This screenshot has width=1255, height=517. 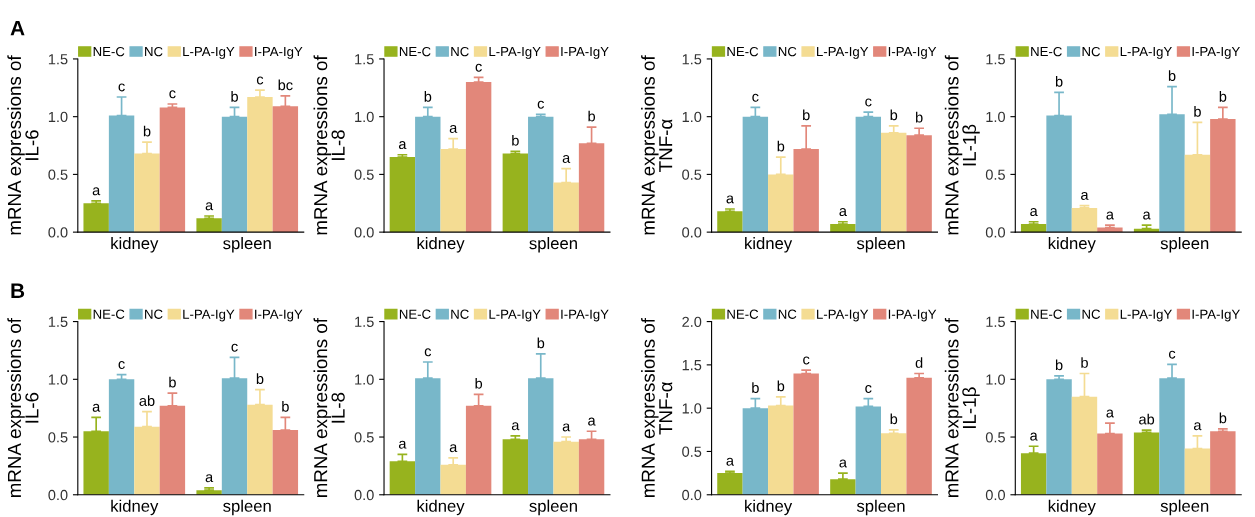 What do you see at coordinates (919, 362) in the screenshot?
I see `data-label: d` at bounding box center [919, 362].